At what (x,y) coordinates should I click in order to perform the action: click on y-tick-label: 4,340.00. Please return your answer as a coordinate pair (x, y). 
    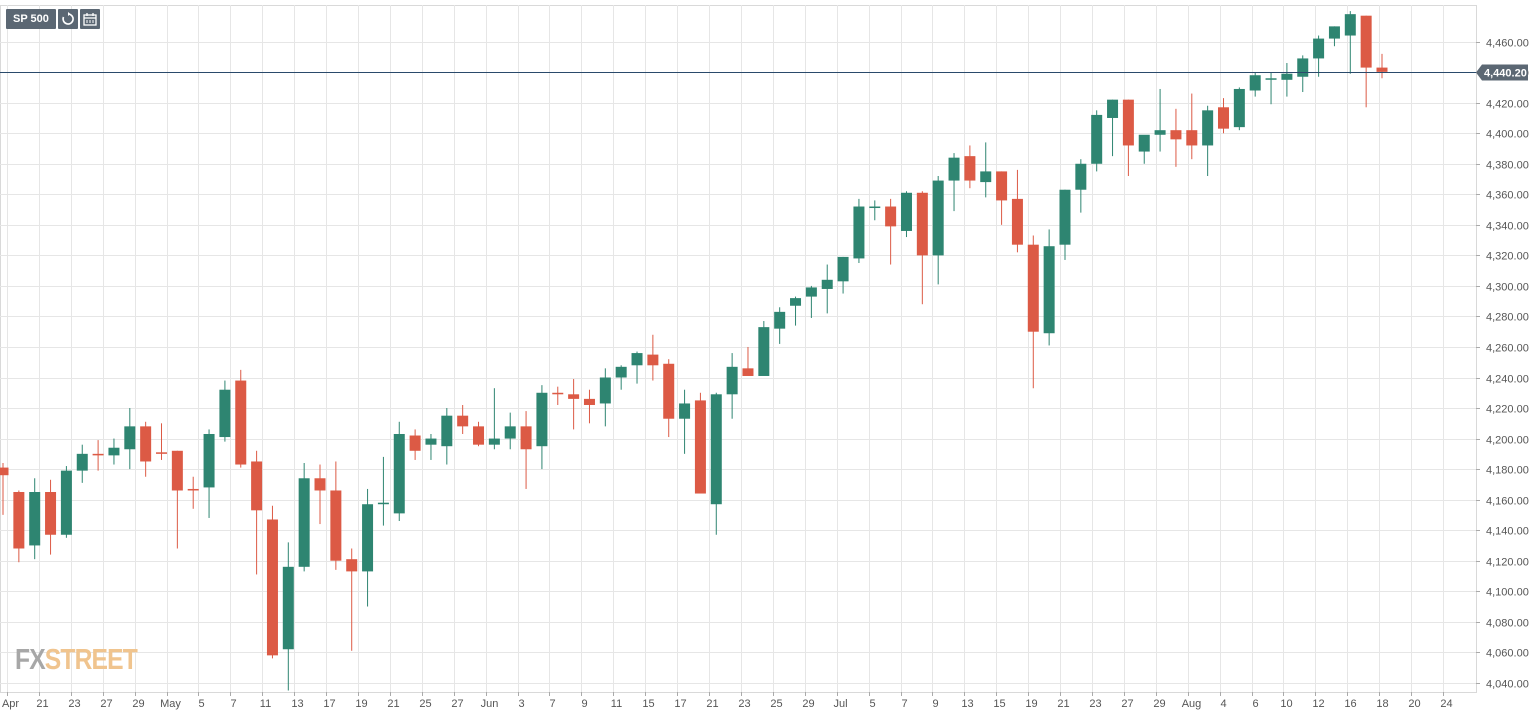
    Looking at the image, I should click on (1507, 227).